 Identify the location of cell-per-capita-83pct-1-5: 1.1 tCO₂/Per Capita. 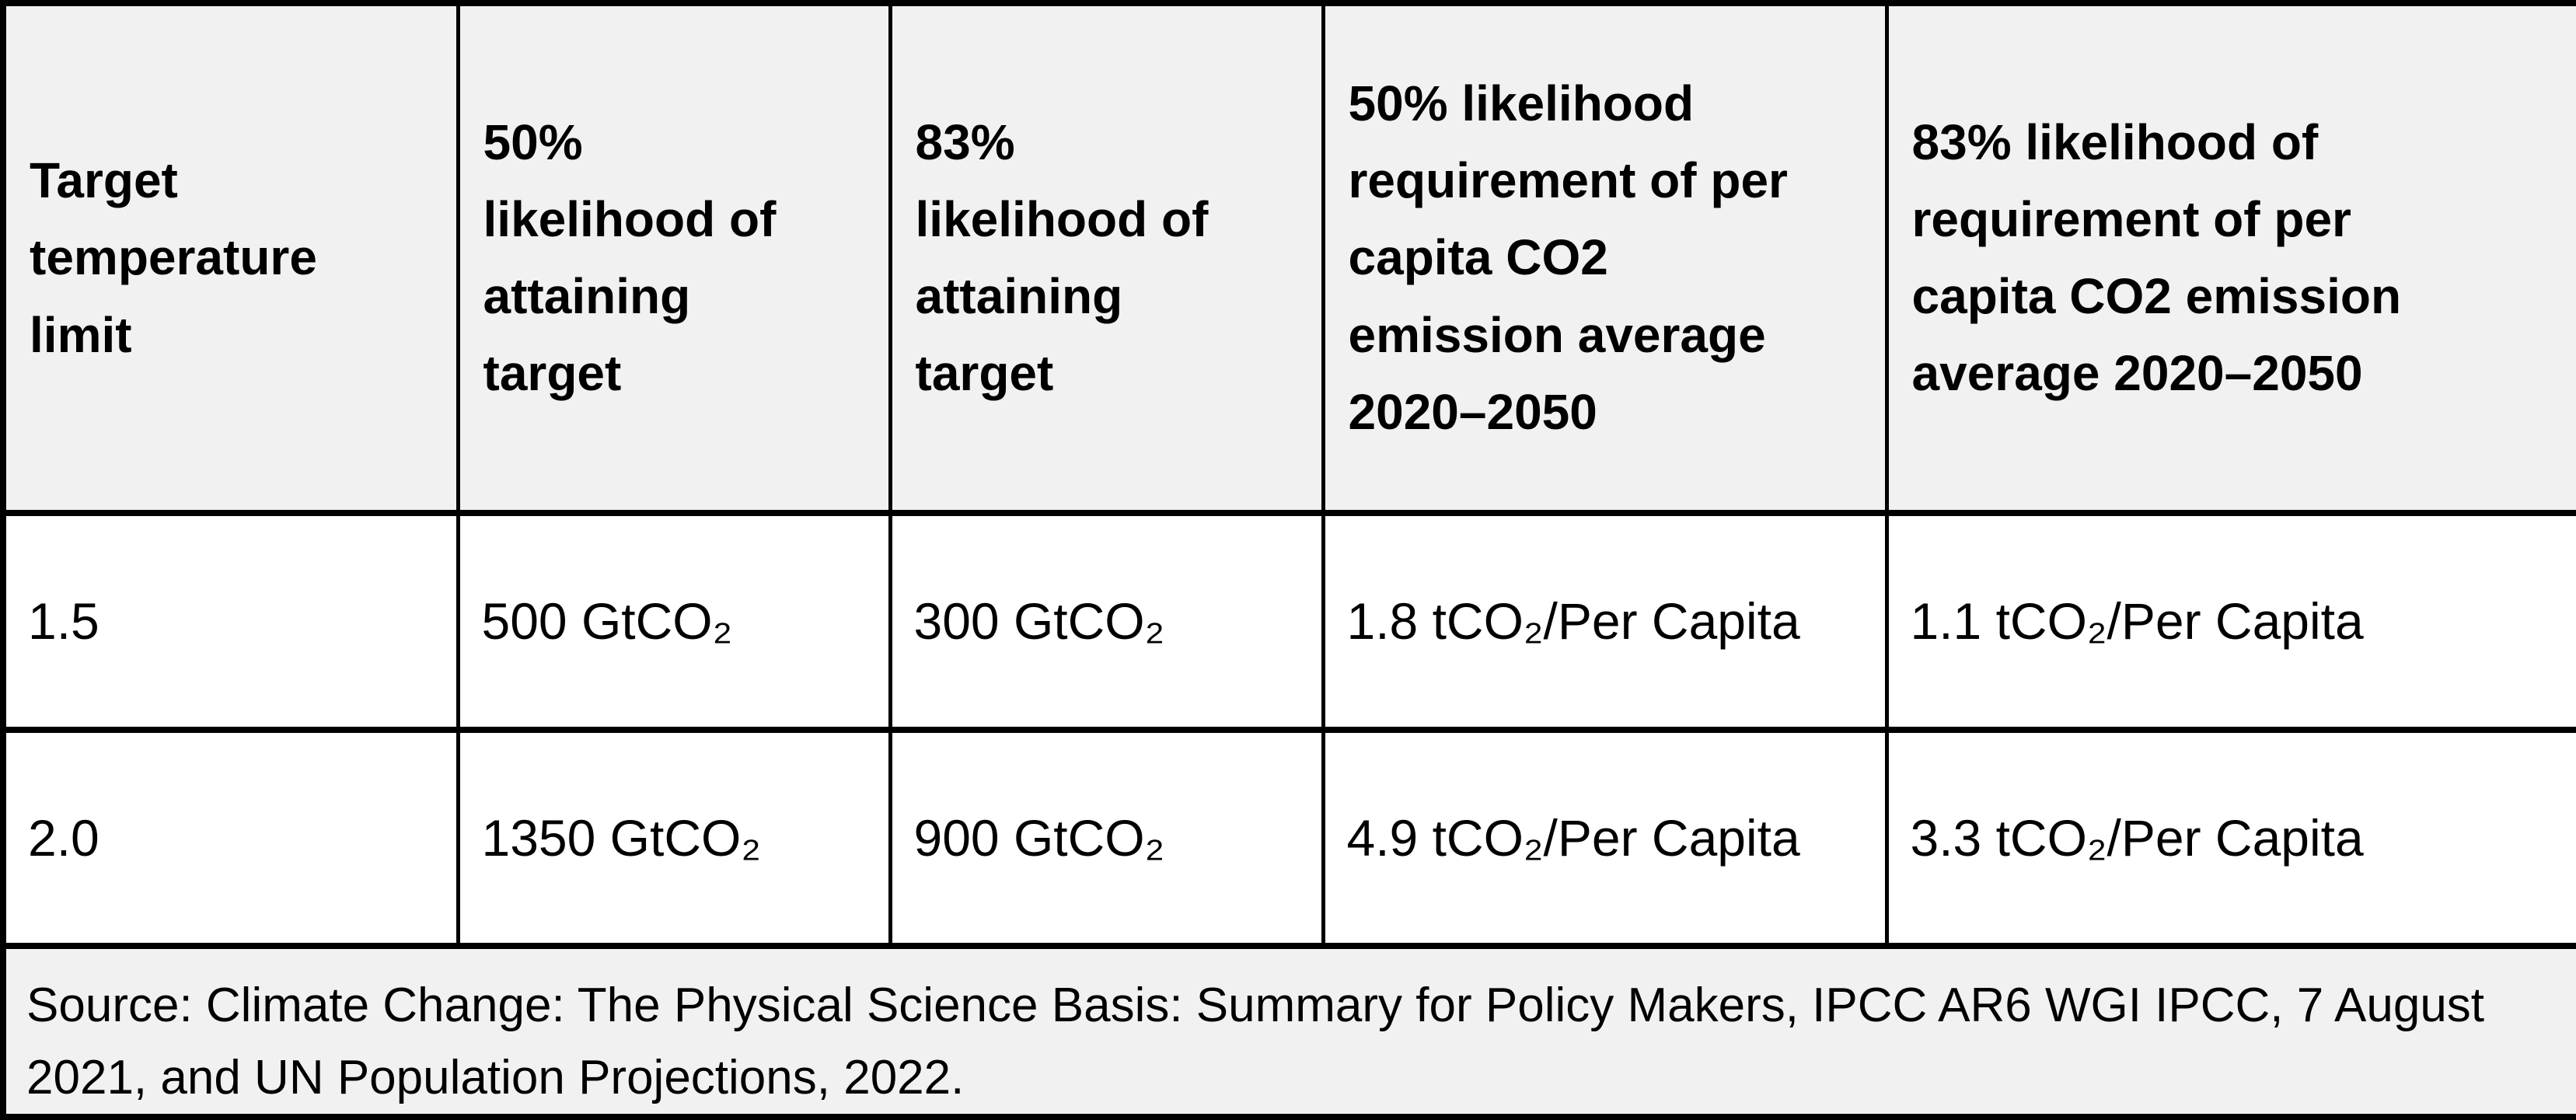
(2230, 621).